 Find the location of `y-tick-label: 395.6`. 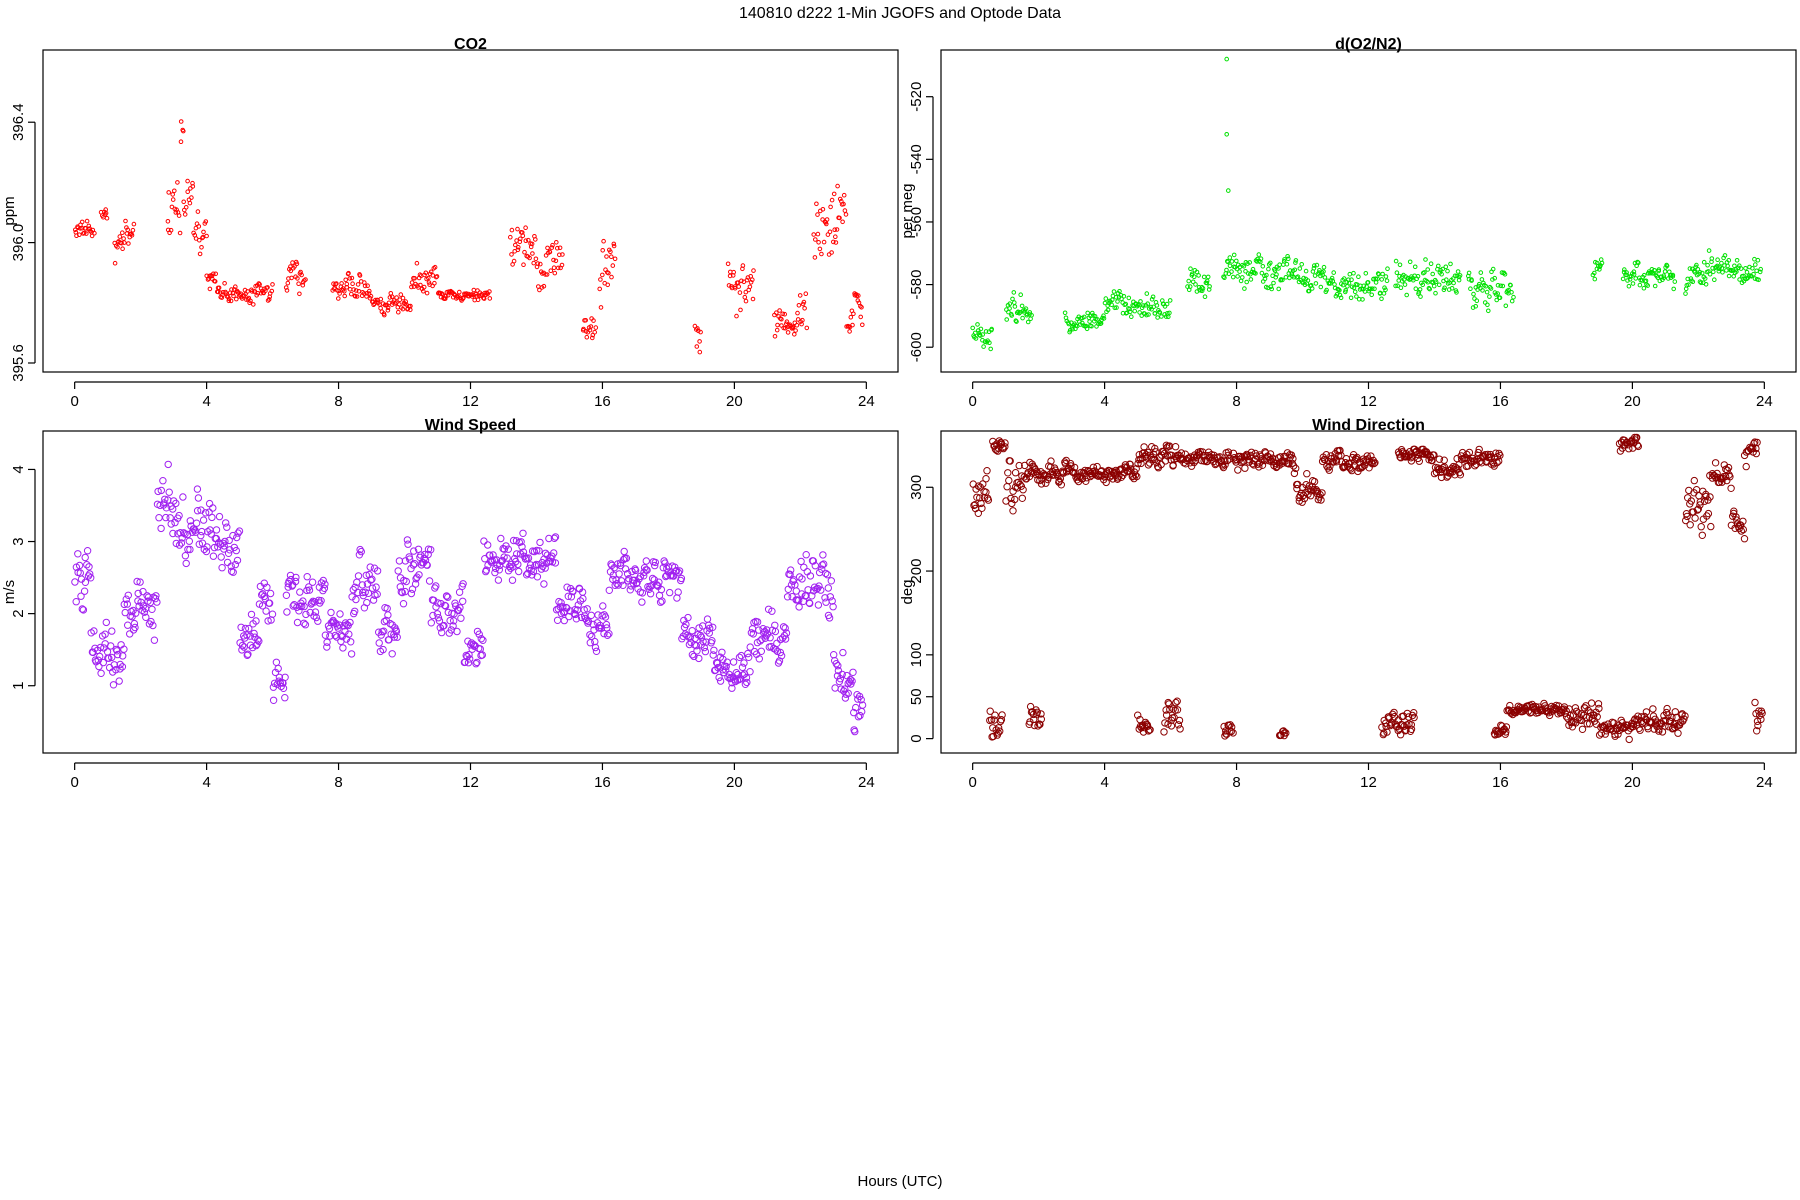

y-tick-label: 395.6 is located at coordinates (18, 363).